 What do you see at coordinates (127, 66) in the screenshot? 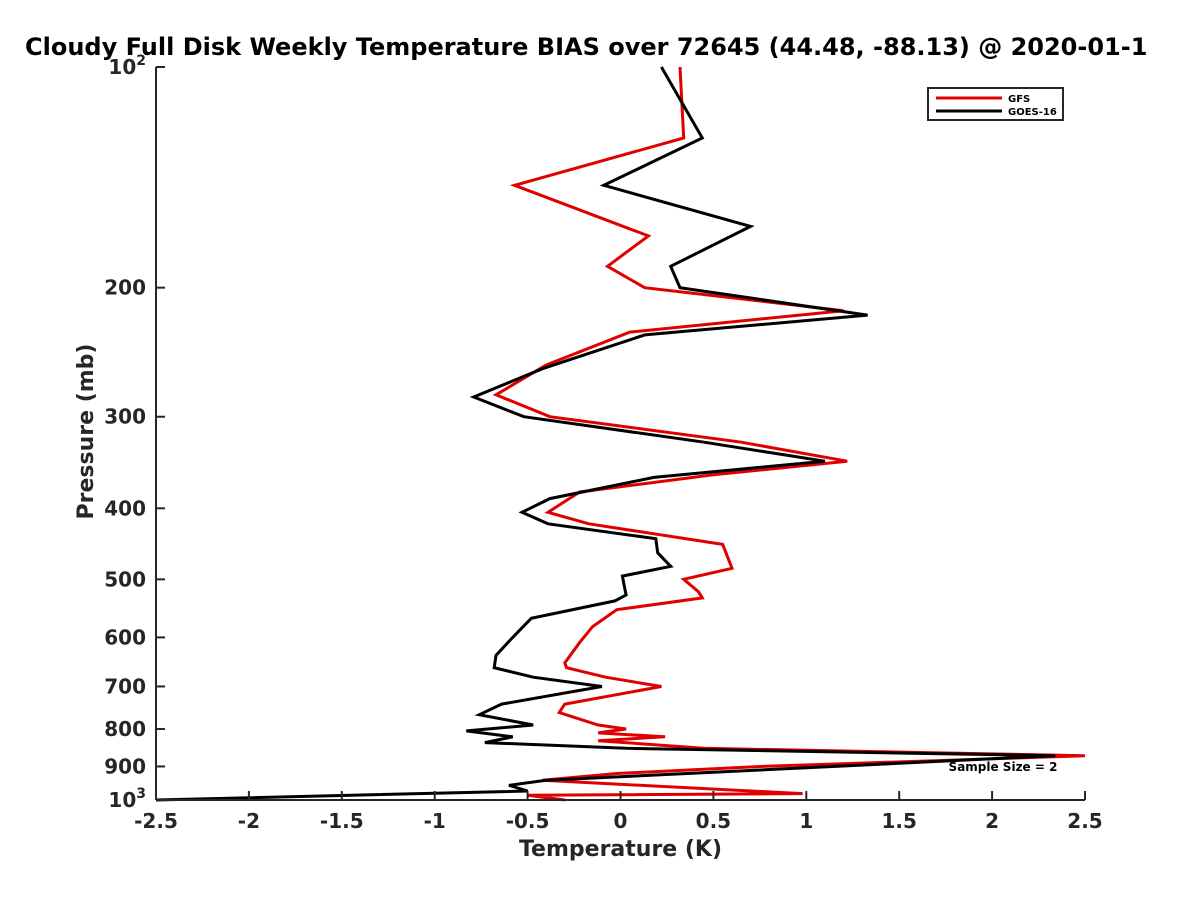
I see `y-tick-label: 10²` at bounding box center [127, 66].